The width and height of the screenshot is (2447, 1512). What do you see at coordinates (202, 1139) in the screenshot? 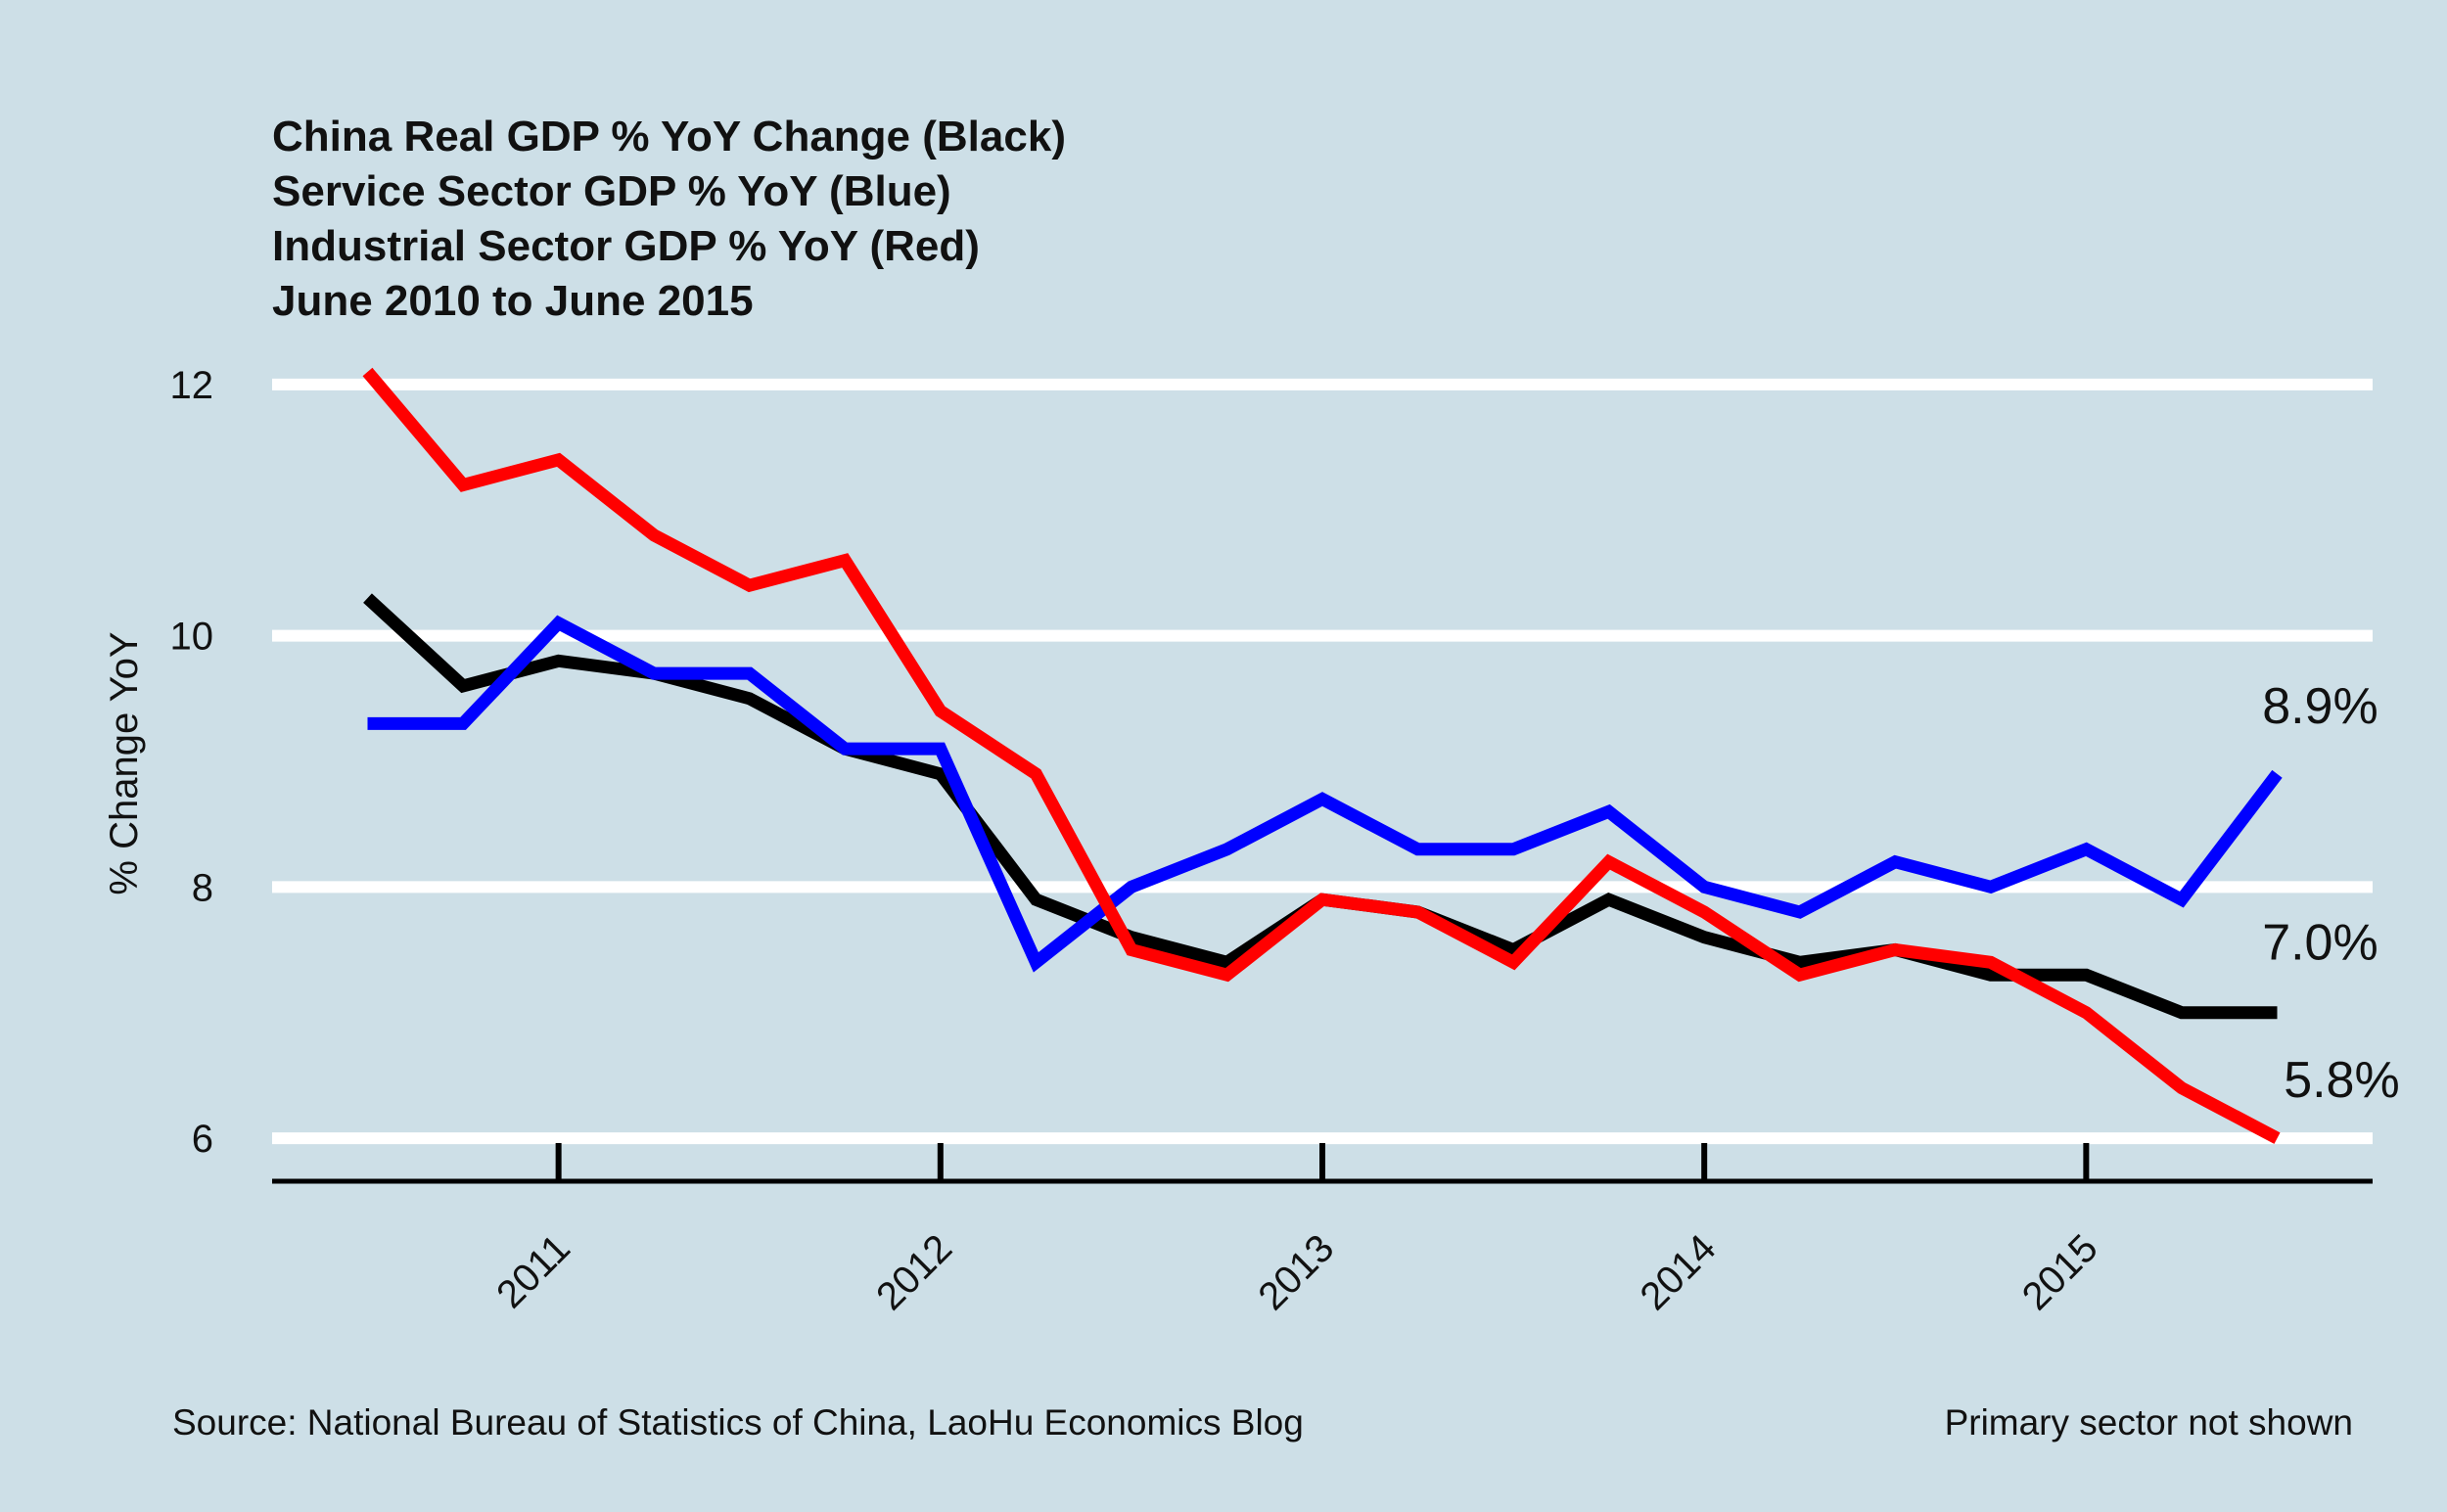
I see `y-tick-label: 6` at bounding box center [202, 1139].